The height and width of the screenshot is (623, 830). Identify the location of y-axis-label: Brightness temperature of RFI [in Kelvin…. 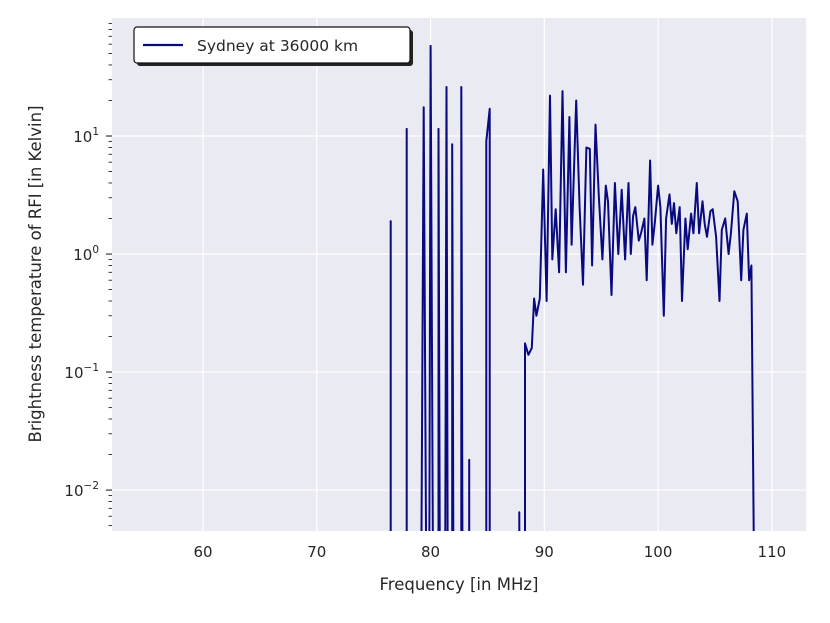
(35, 273).